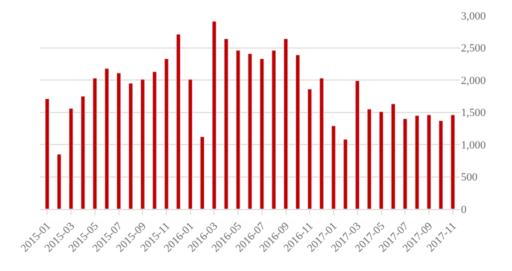  What do you see at coordinates (473, 80) in the screenshot?
I see `y-tick-label: 2,000` at bounding box center [473, 80].